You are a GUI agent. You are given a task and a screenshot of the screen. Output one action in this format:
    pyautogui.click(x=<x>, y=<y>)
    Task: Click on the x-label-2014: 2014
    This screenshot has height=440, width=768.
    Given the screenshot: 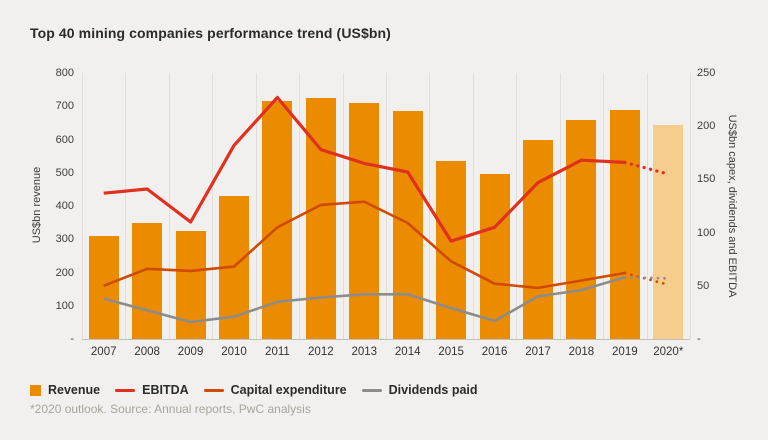 What is the action you would take?
    pyautogui.click(x=407, y=352)
    